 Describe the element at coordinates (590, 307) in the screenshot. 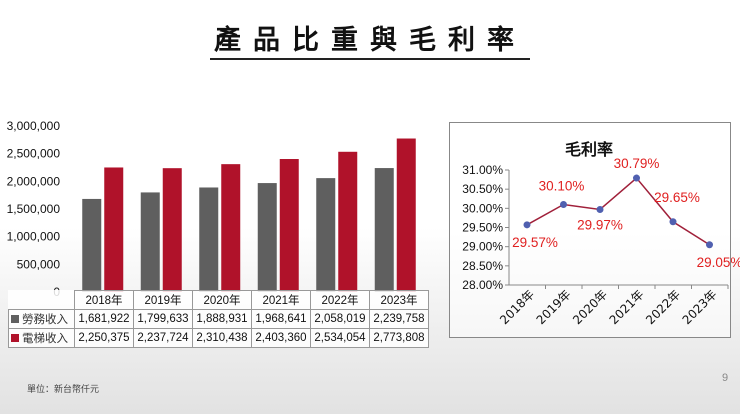

I see `x-tick-label: 2020年` at that location.